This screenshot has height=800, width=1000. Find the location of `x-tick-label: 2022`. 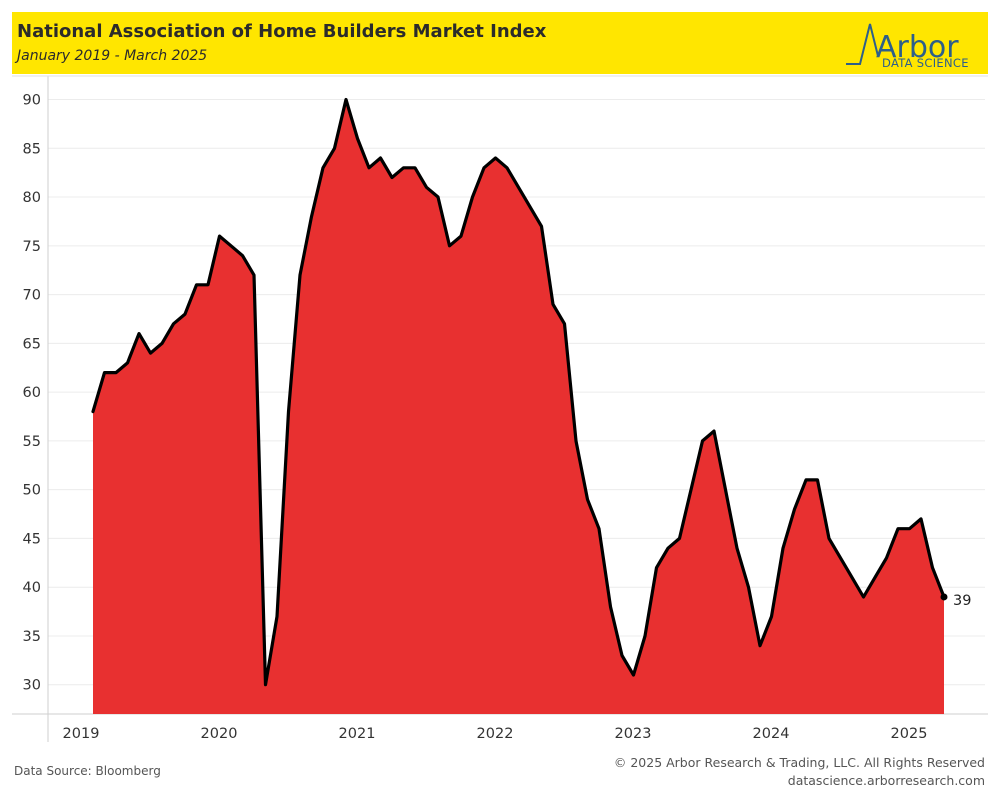

x-tick-label: 2022 is located at coordinates (495, 734).